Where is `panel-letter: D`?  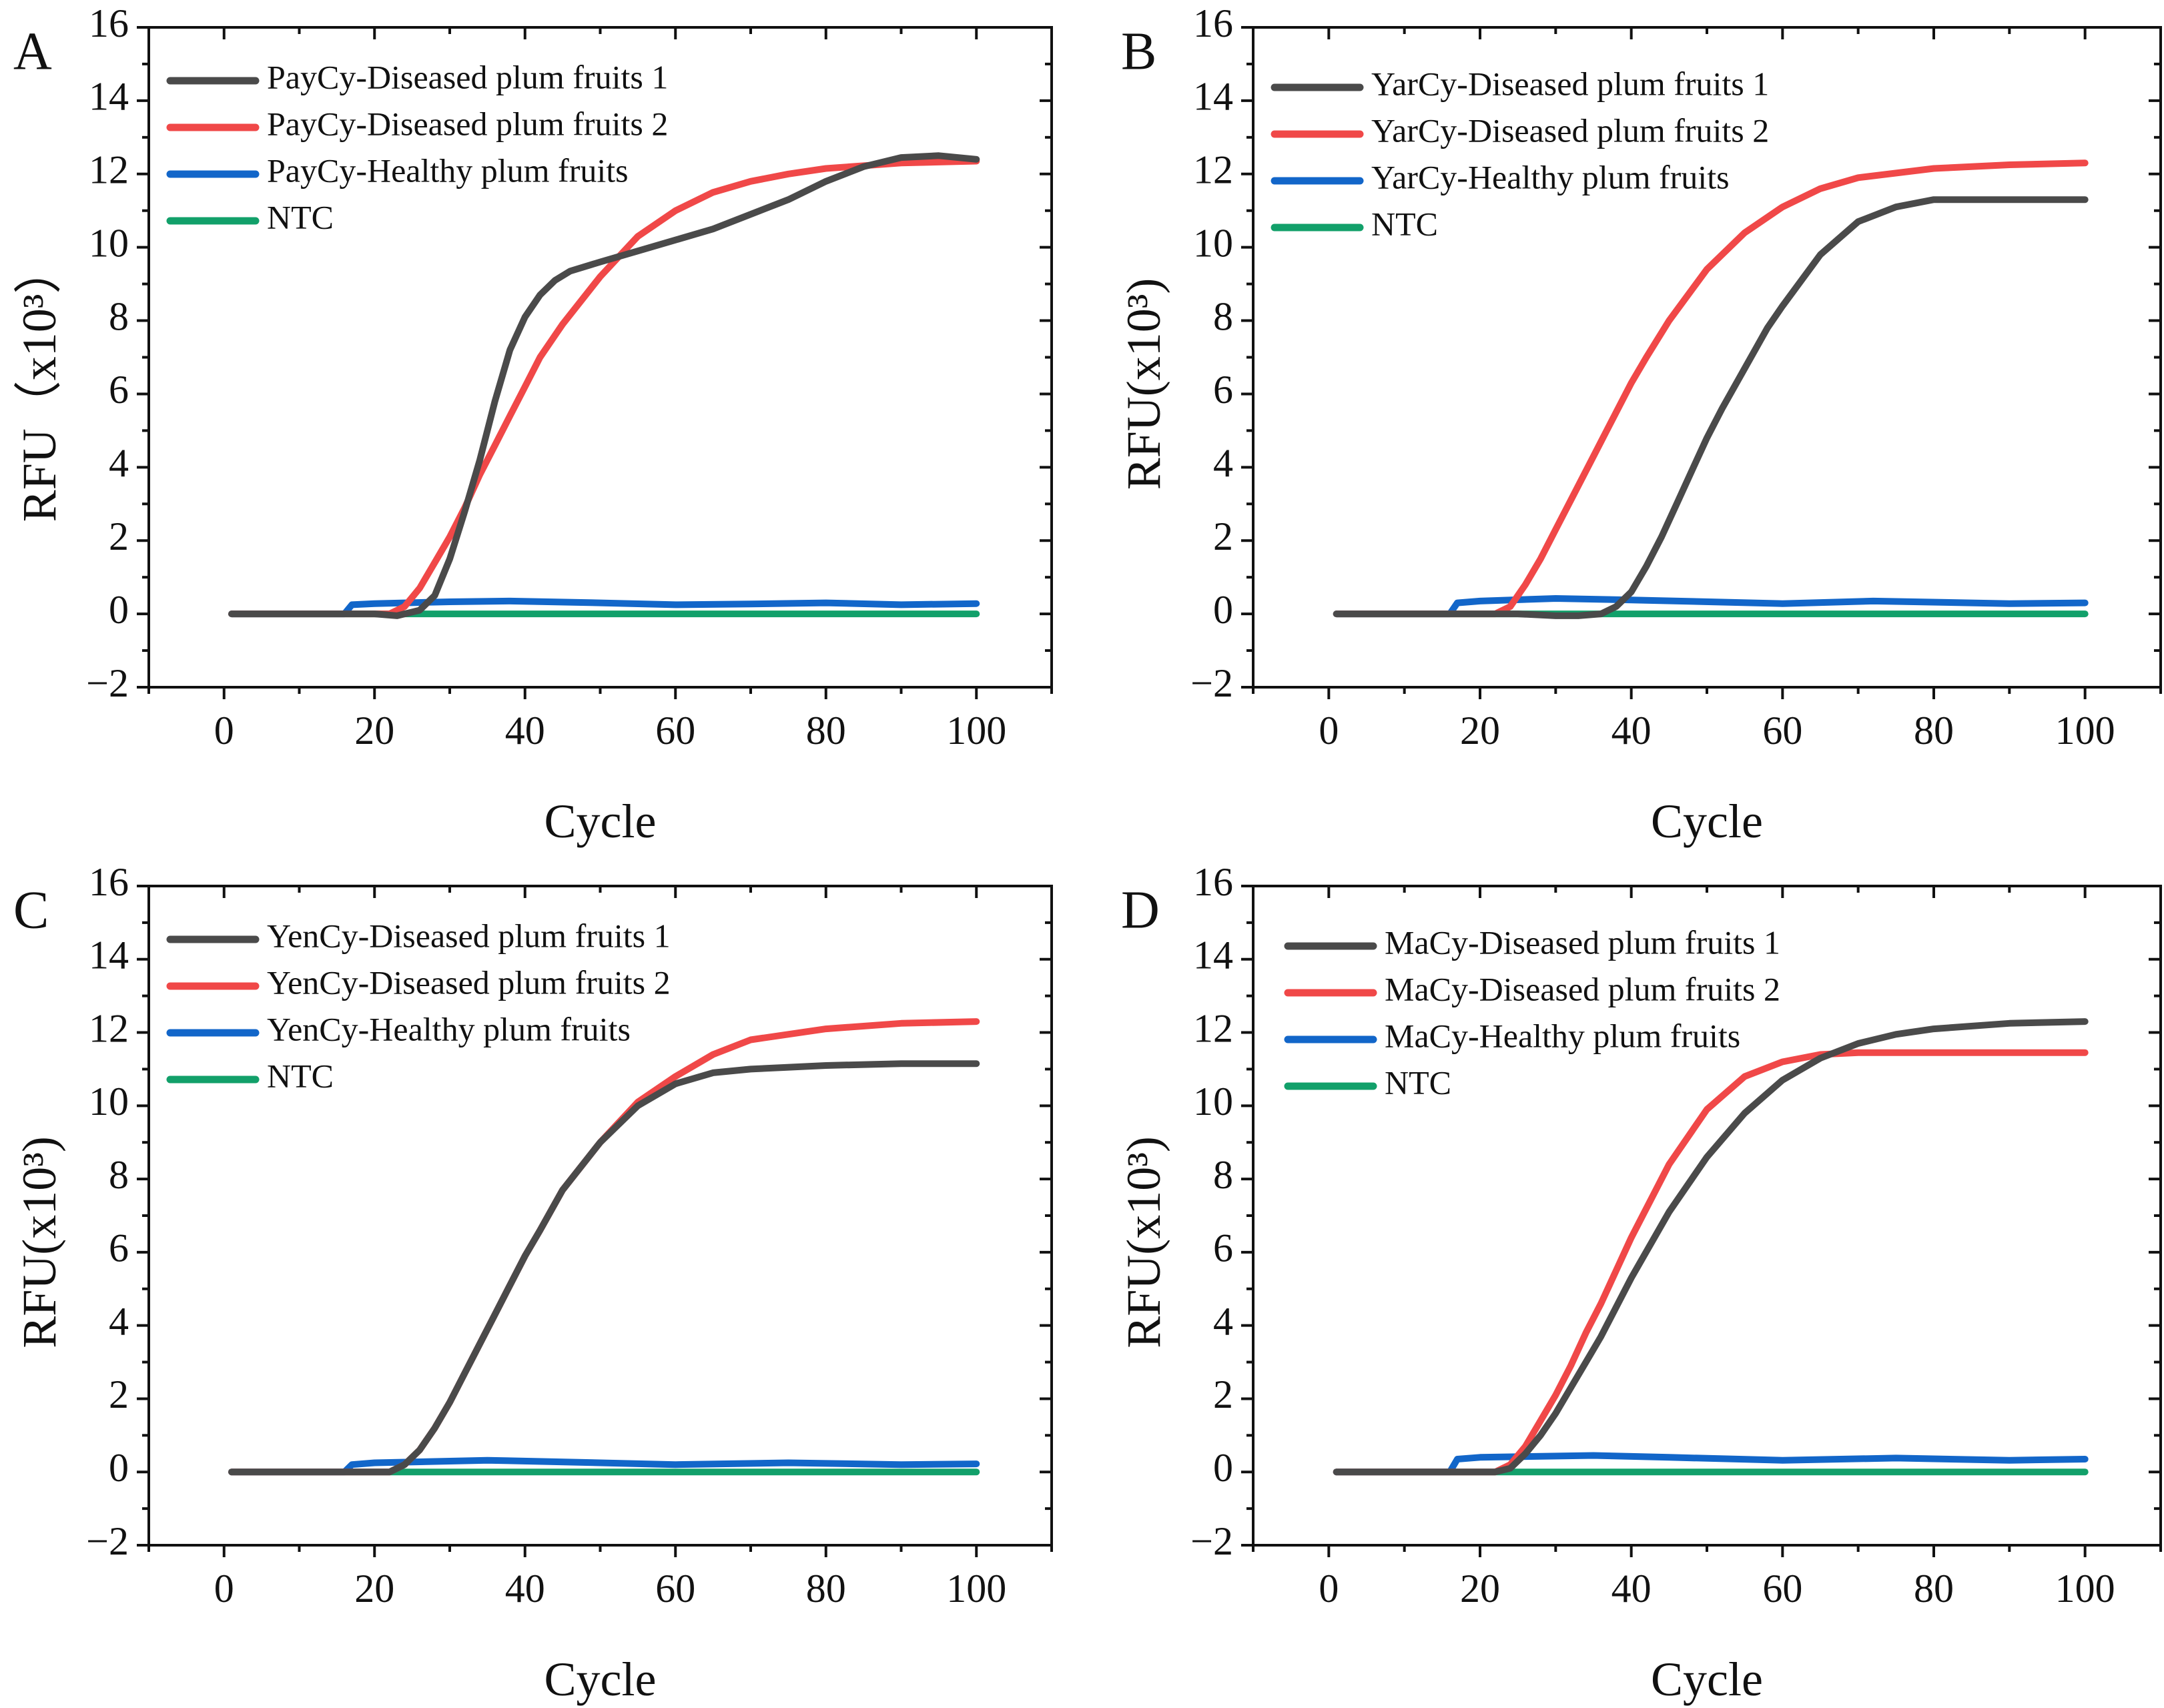 panel-letter: D is located at coordinates (1140, 910).